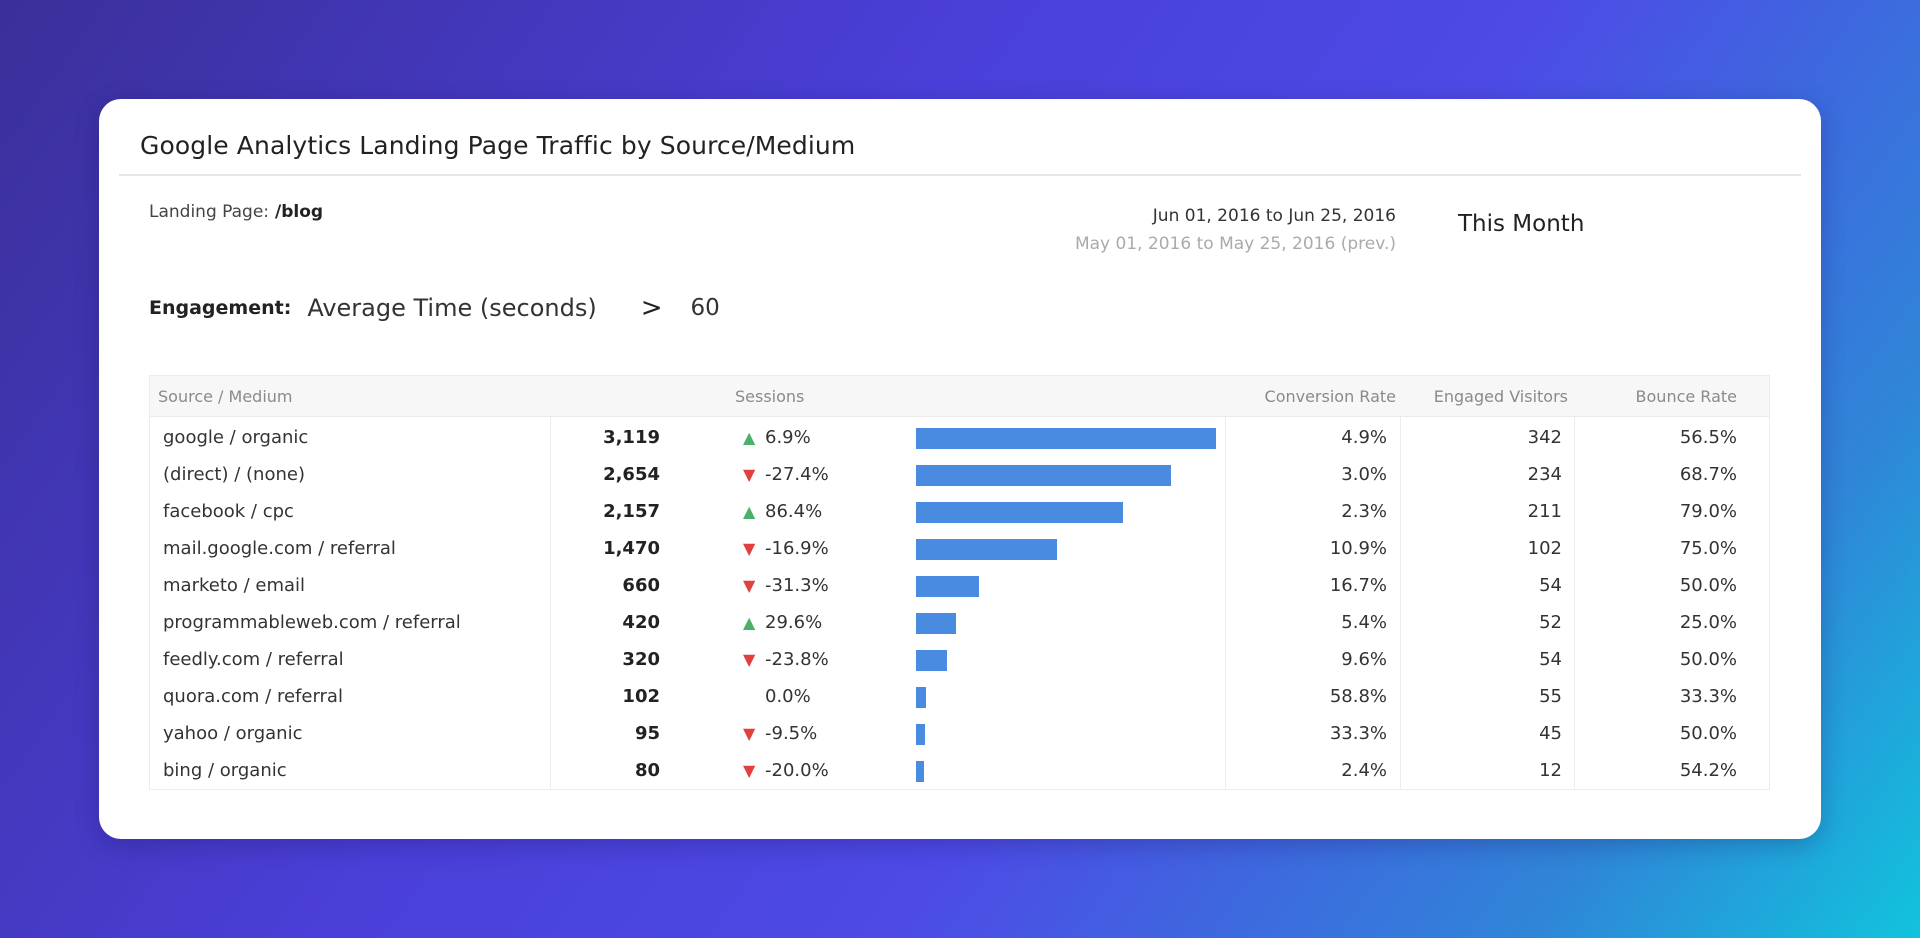  What do you see at coordinates (641, 622) in the screenshot?
I see `sessions-value: 420` at bounding box center [641, 622].